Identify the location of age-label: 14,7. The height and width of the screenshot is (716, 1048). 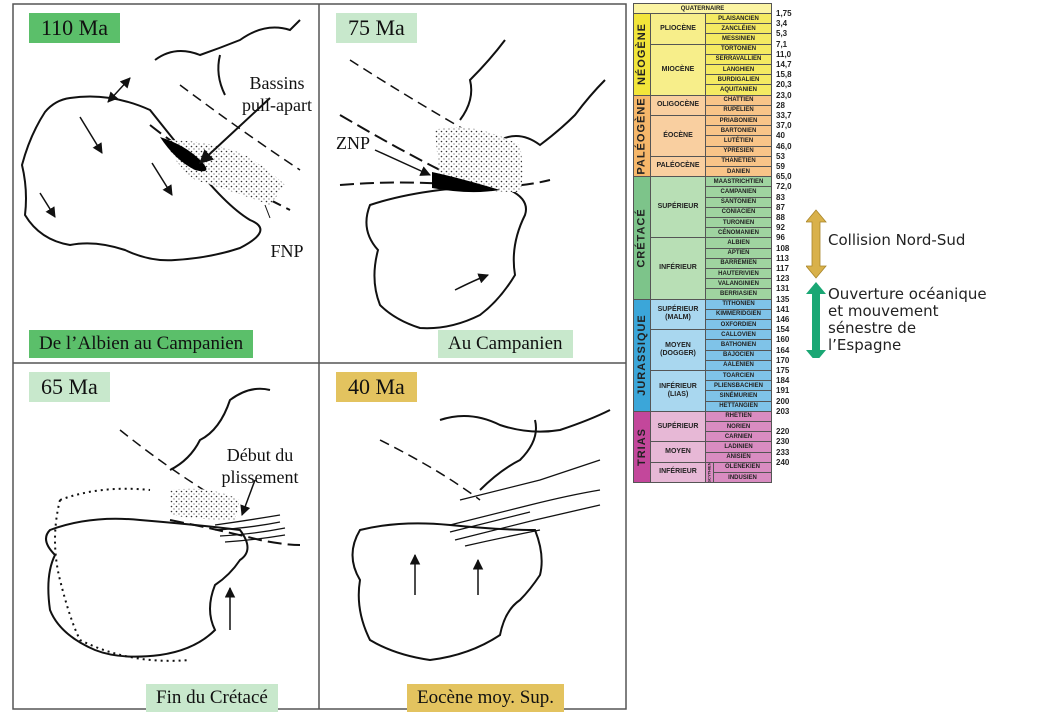
(784, 64).